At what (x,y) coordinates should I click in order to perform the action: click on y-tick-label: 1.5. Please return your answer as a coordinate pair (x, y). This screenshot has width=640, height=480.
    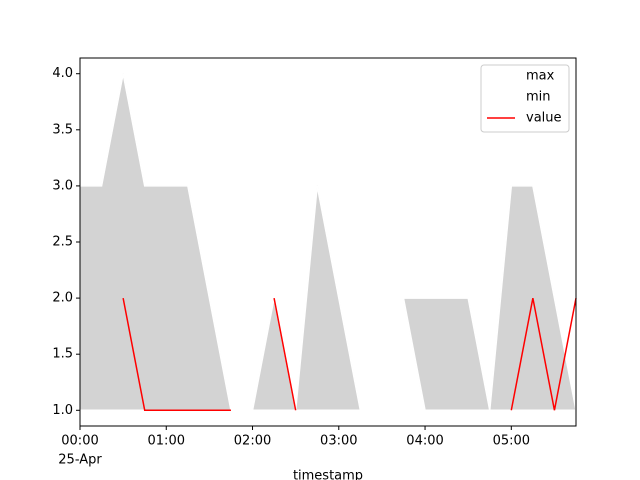
    Looking at the image, I should click on (62, 354).